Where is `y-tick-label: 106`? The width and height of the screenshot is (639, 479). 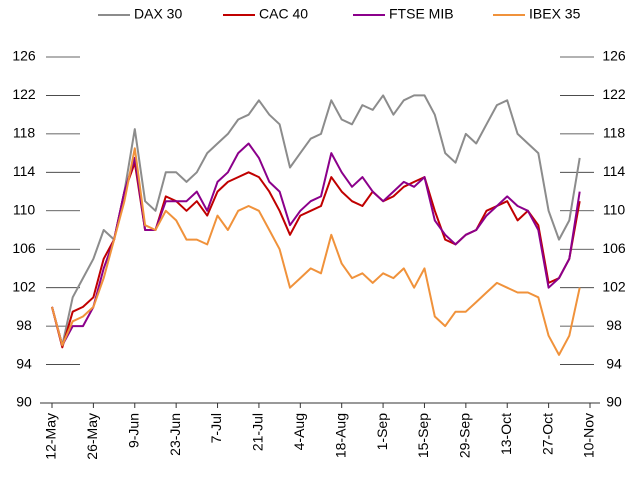 y-tick-label: 106 is located at coordinates (24, 248).